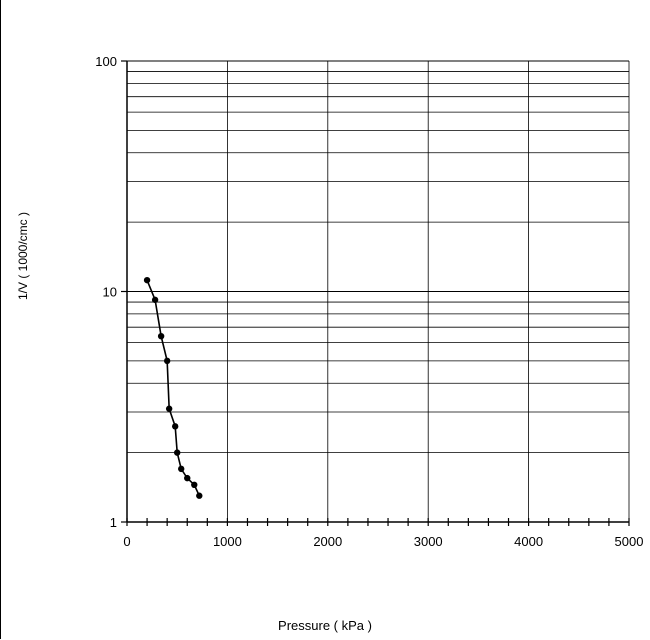  What do you see at coordinates (325, 625) in the screenshot?
I see `x-axis-label: Pressure ( kPa )` at bounding box center [325, 625].